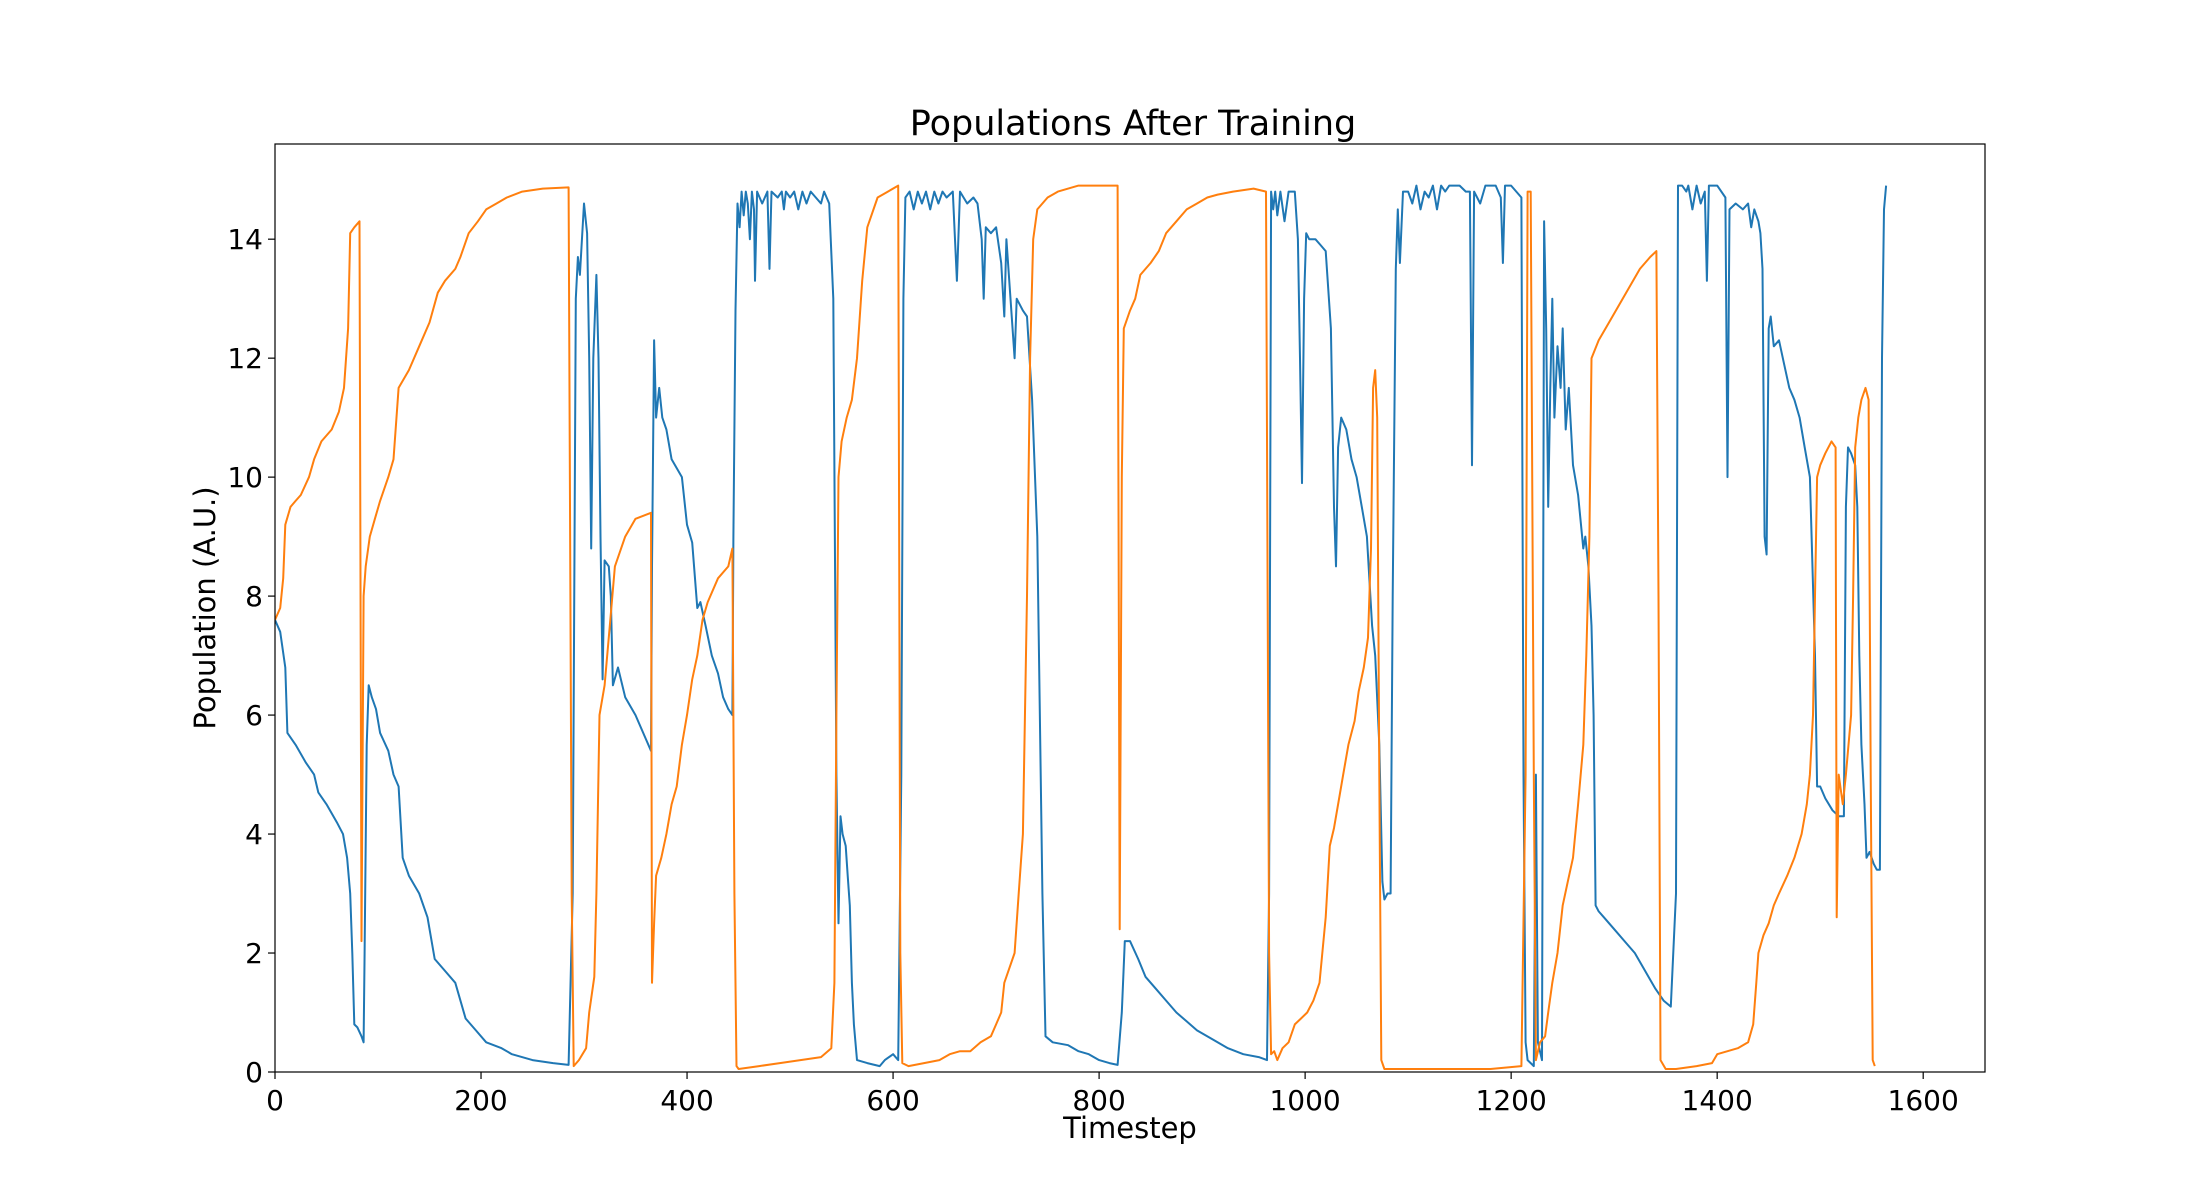  Describe the element at coordinates (686, 1100) in the screenshot. I see `x-tick-label: 400` at that location.